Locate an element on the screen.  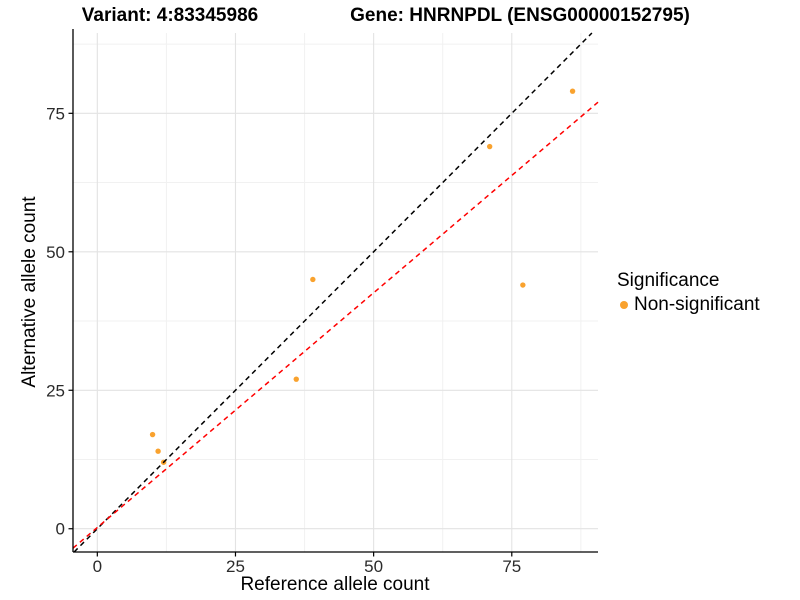
y-tick-label: 75 is located at coordinates (55, 113).